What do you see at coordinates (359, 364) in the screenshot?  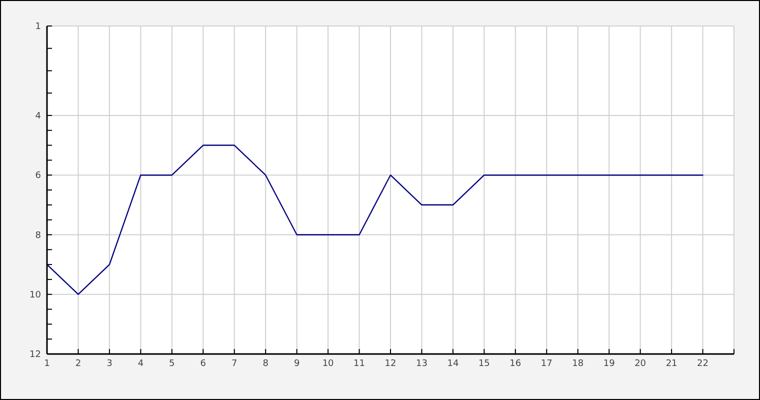 I see `x-tick-label: 11` at bounding box center [359, 364].